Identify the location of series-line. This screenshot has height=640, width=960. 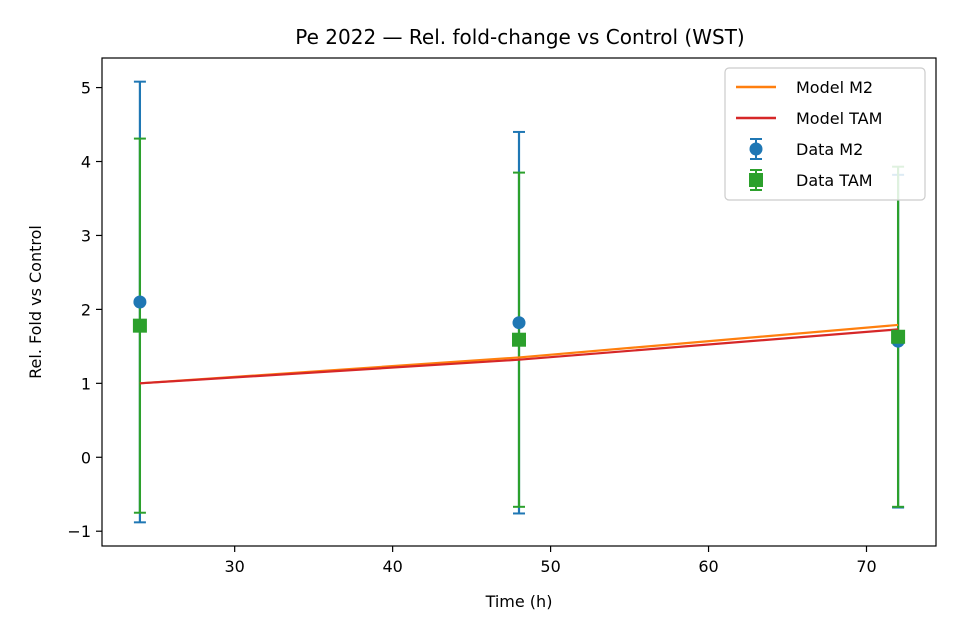
(519, 356).